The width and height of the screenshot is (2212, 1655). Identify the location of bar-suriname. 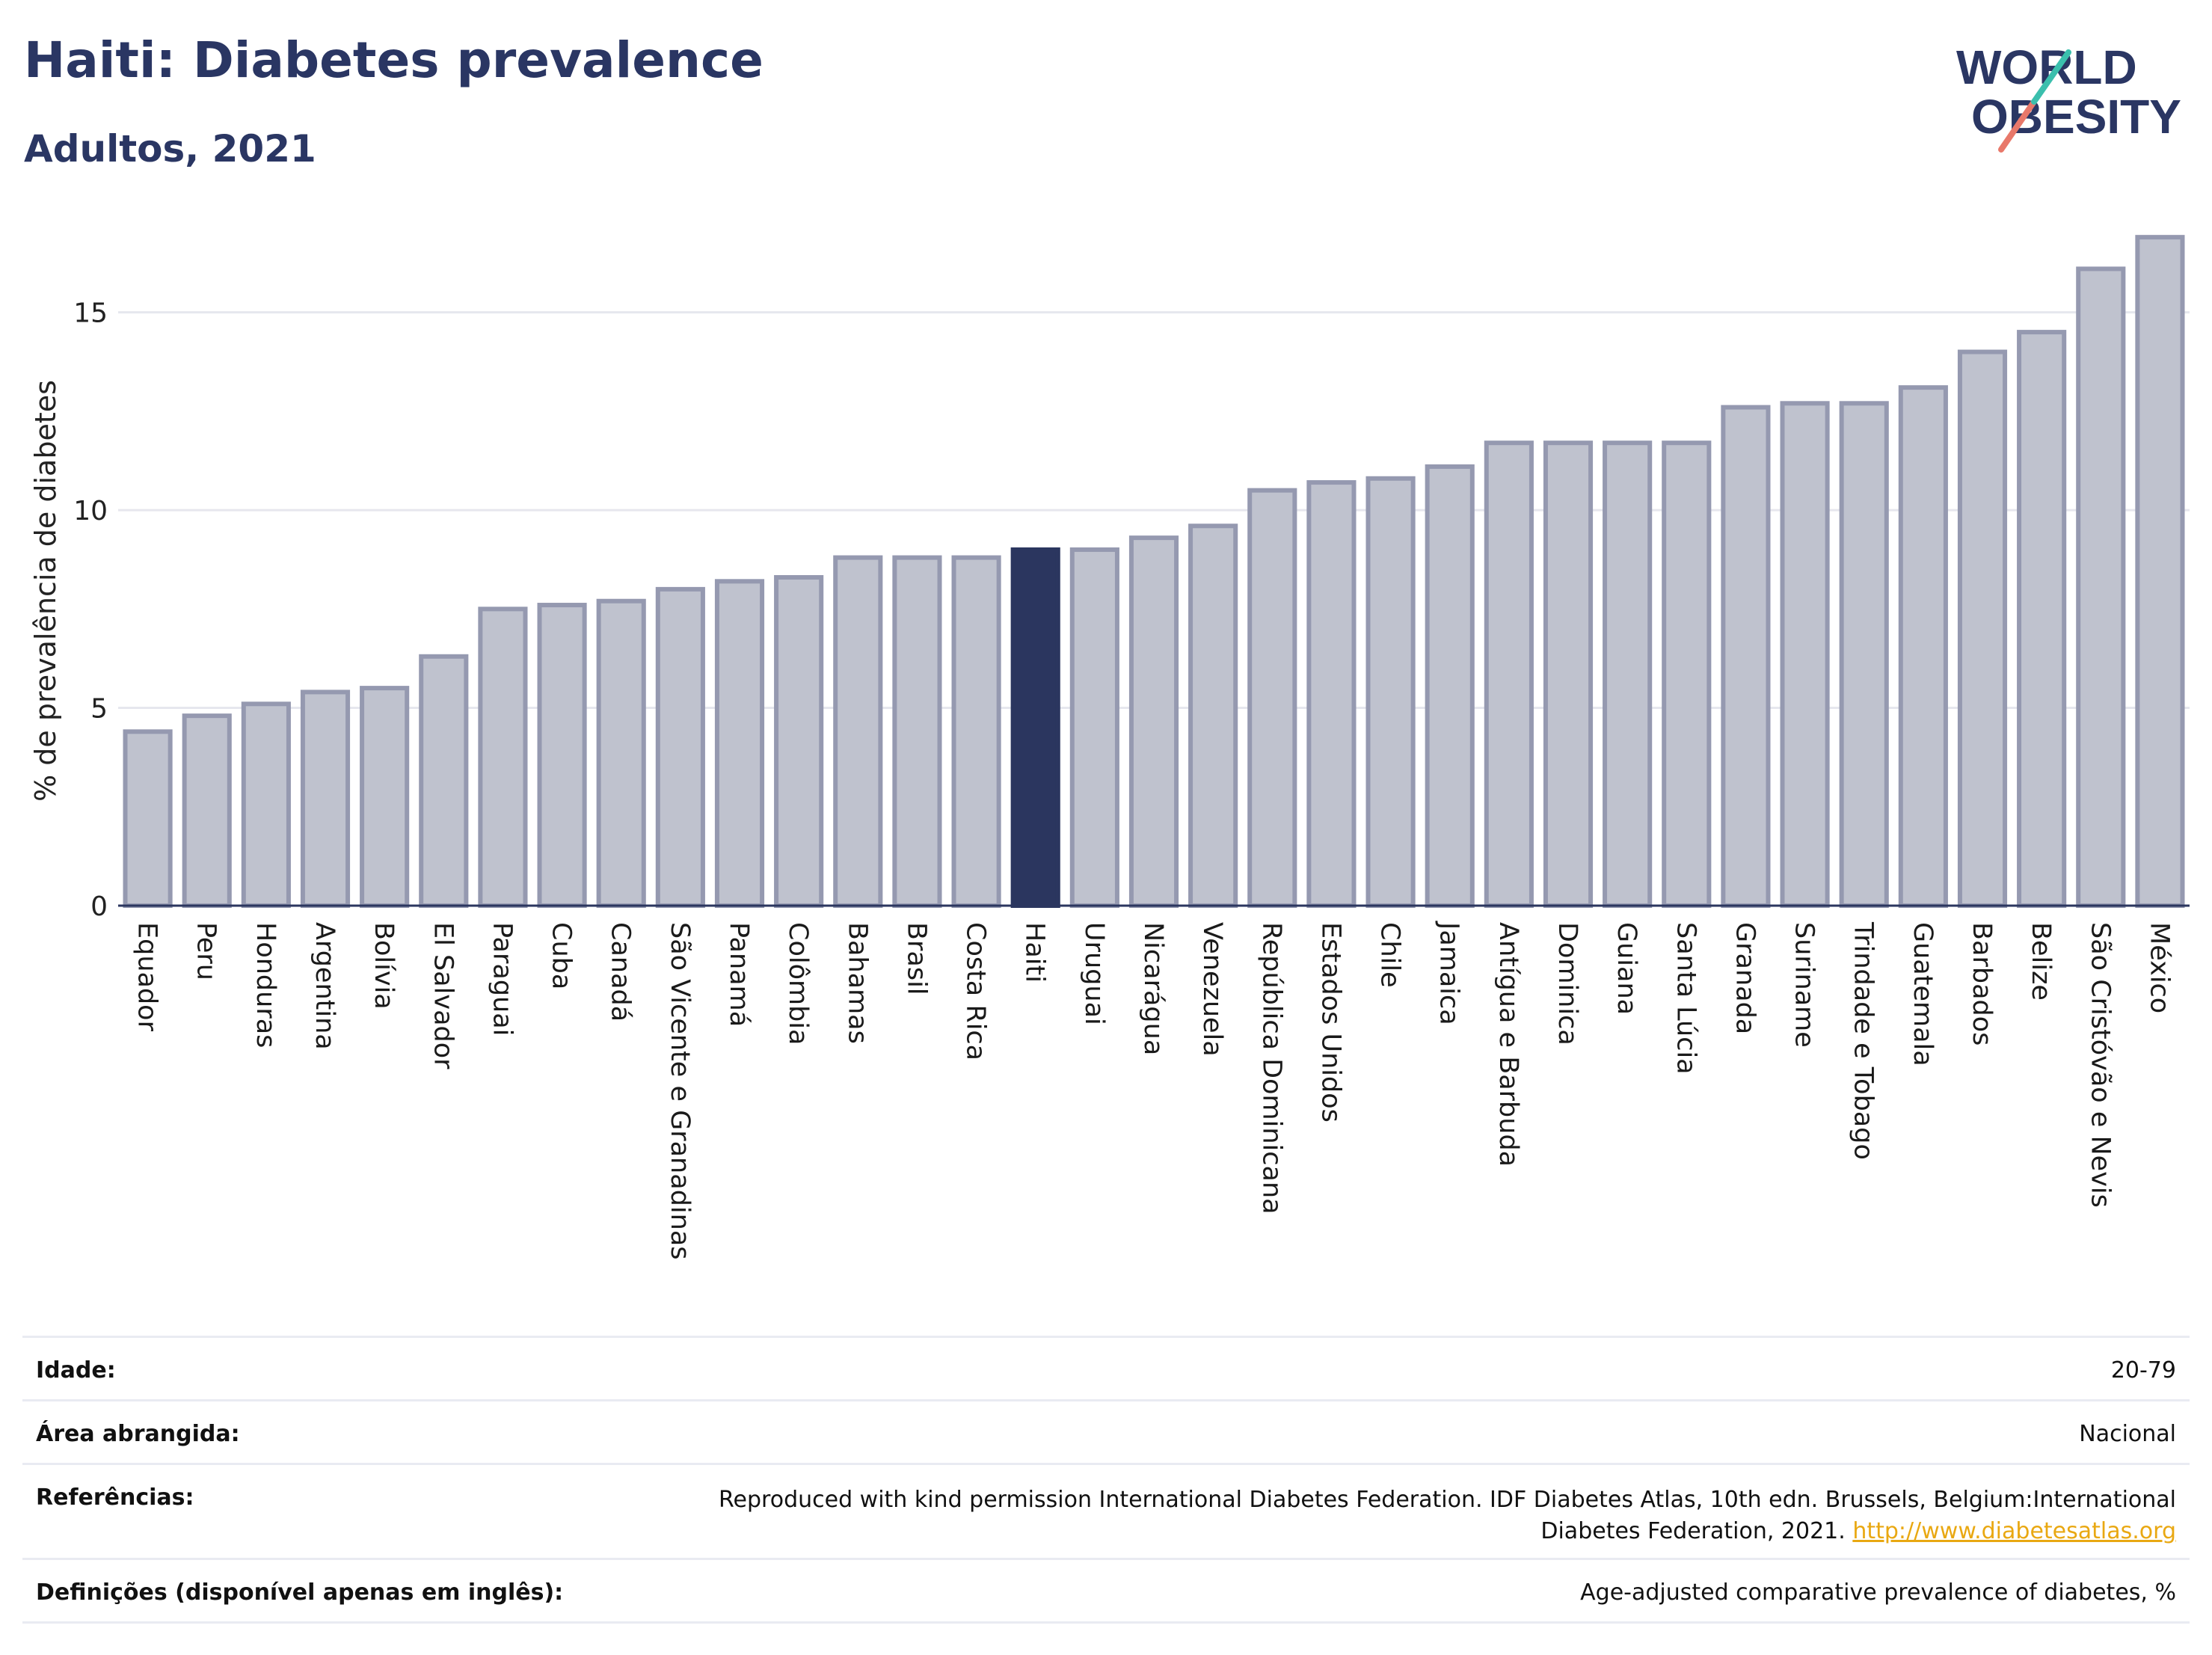
(1805, 654).